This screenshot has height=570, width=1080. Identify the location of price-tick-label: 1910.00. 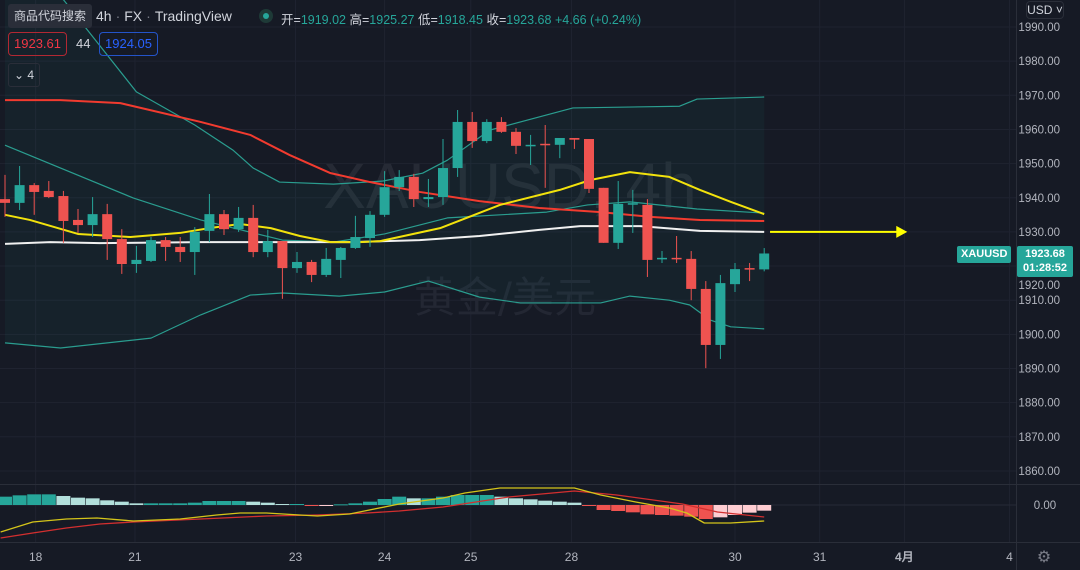
(1039, 301).